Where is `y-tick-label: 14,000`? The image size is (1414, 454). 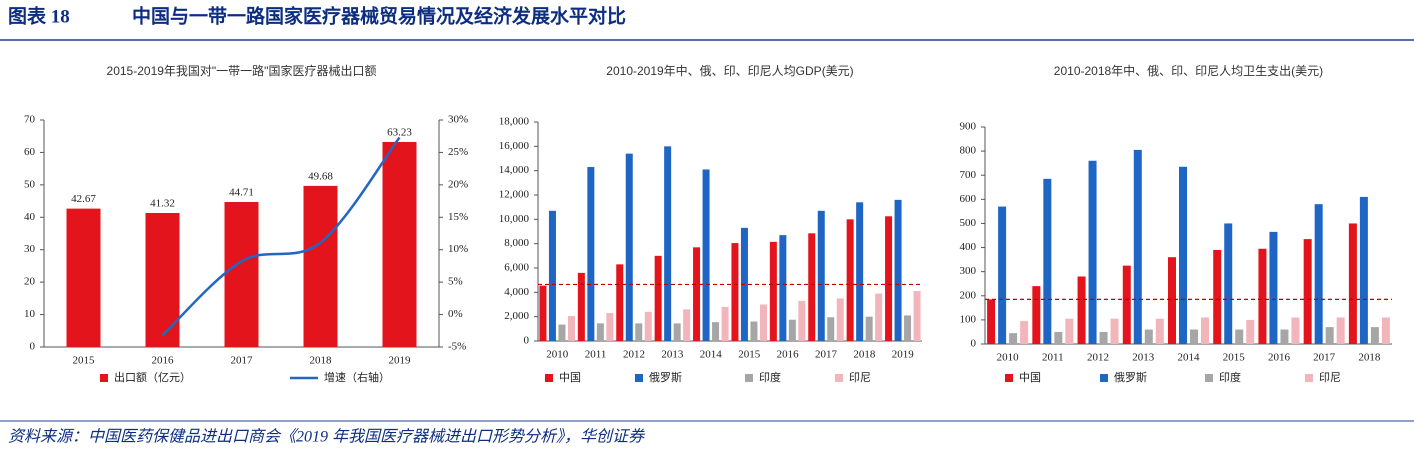 y-tick-label: 14,000 is located at coordinates (514, 170).